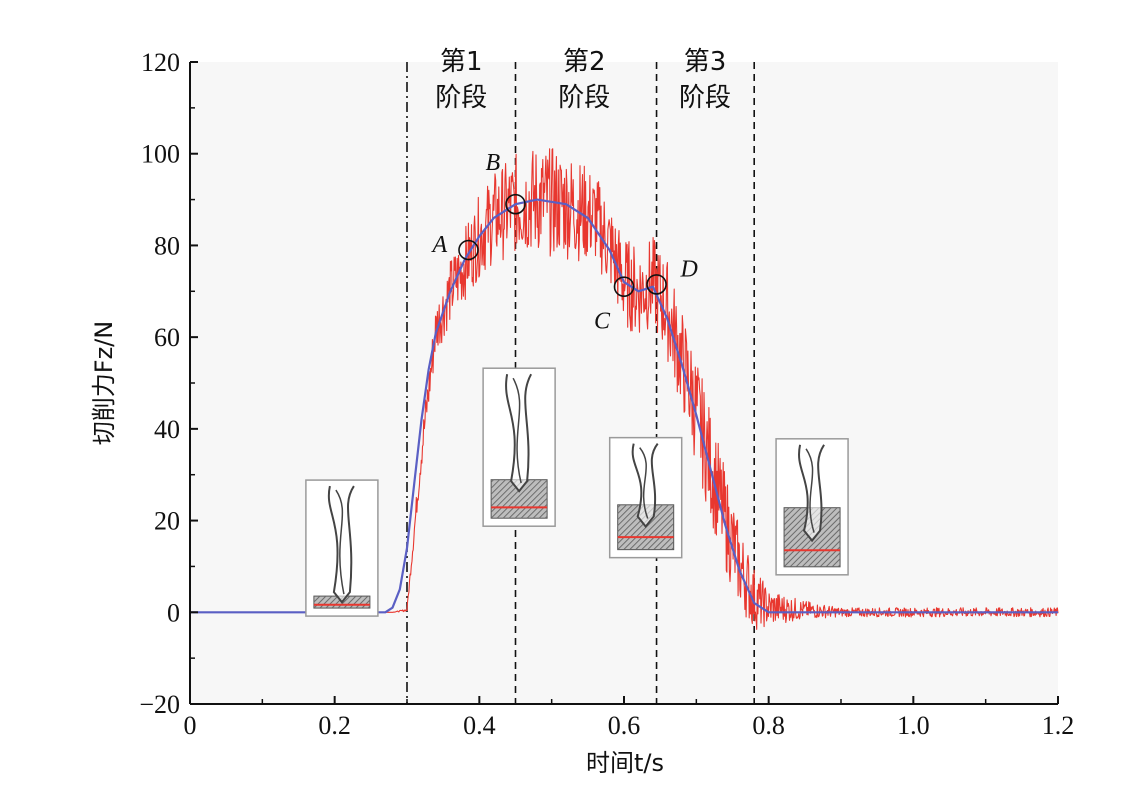  What do you see at coordinates (563, 242) in the screenshot?
I see `marked-points: A B C D` at bounding box center [563, 242].